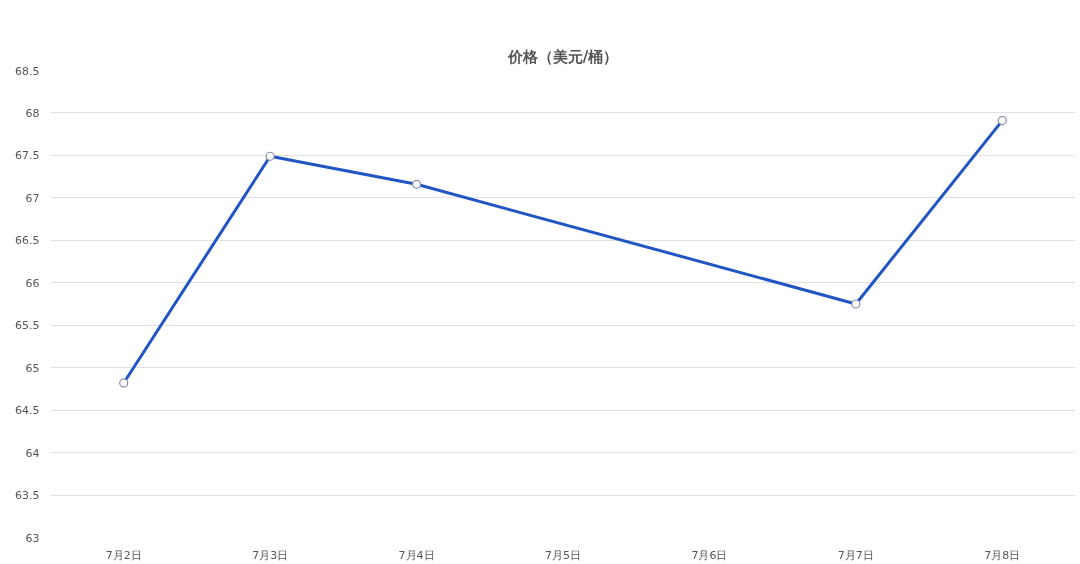  What do you see at coordinates (32, 113) in the screenshot?
I see `y-tick-label: 68` at bounding box center [32, 113].